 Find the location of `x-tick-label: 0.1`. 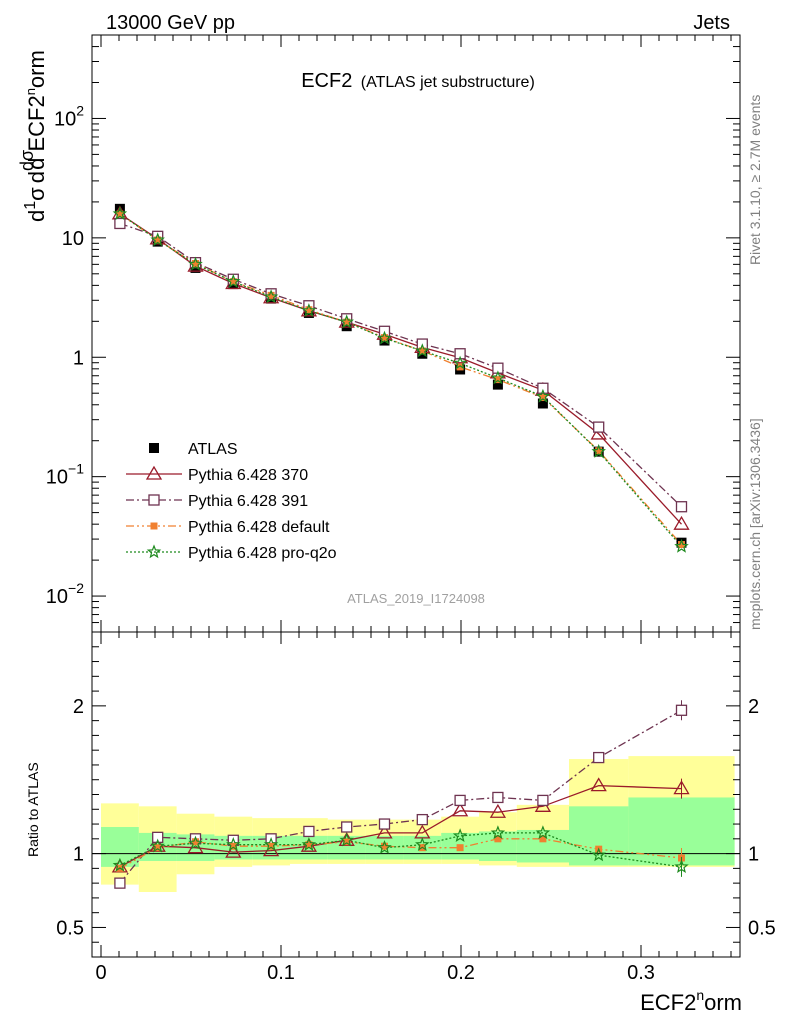

x-tick-label: 0.1 is located at coordinates (281, 973).